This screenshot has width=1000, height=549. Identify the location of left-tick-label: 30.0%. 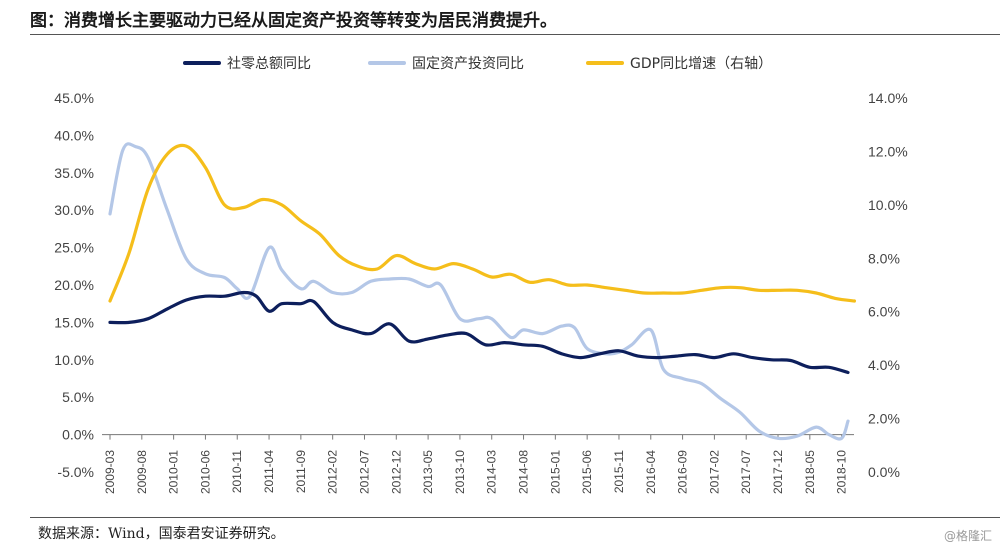
(74, 210).